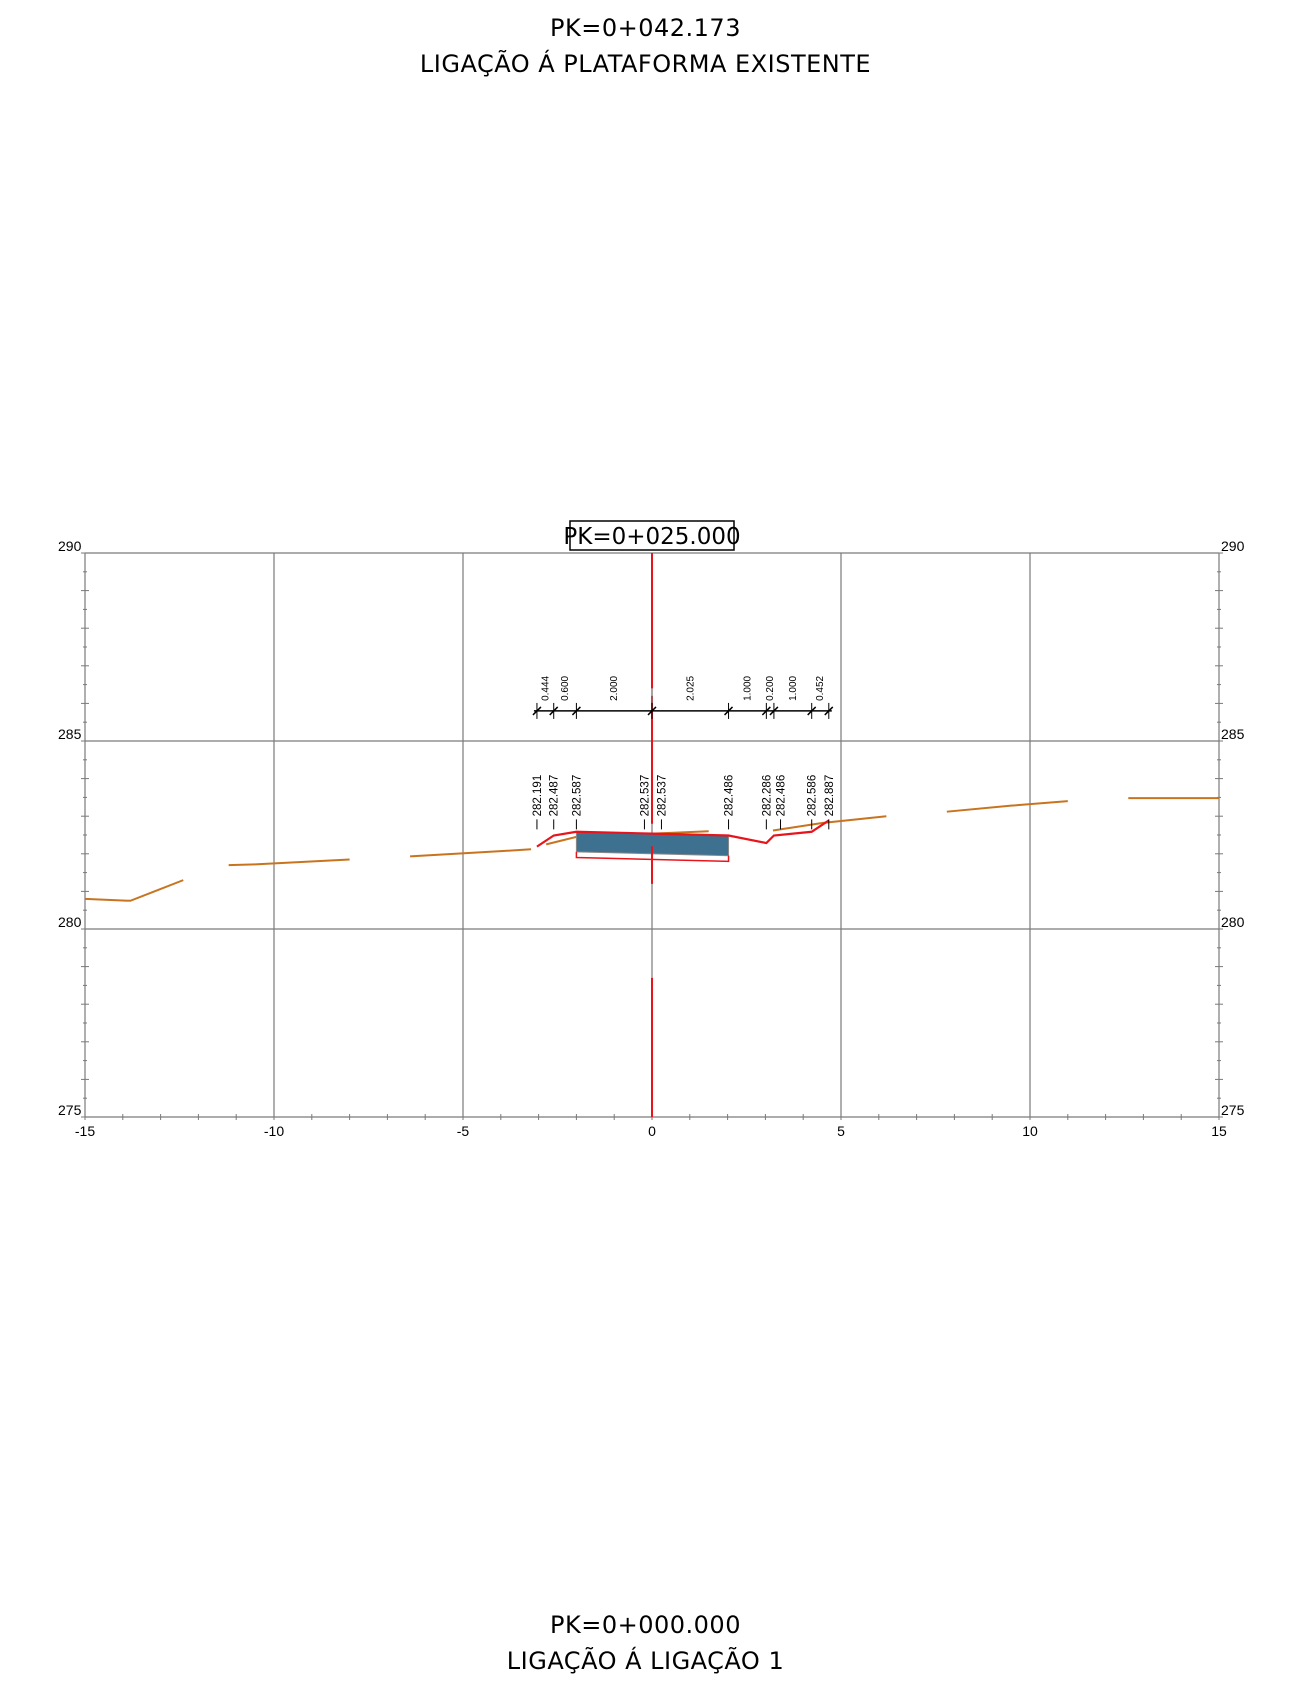  Describe the element at coordinates (645, 28) in the screenshot. I see `header-pk: PK=0+042.173` at that location.